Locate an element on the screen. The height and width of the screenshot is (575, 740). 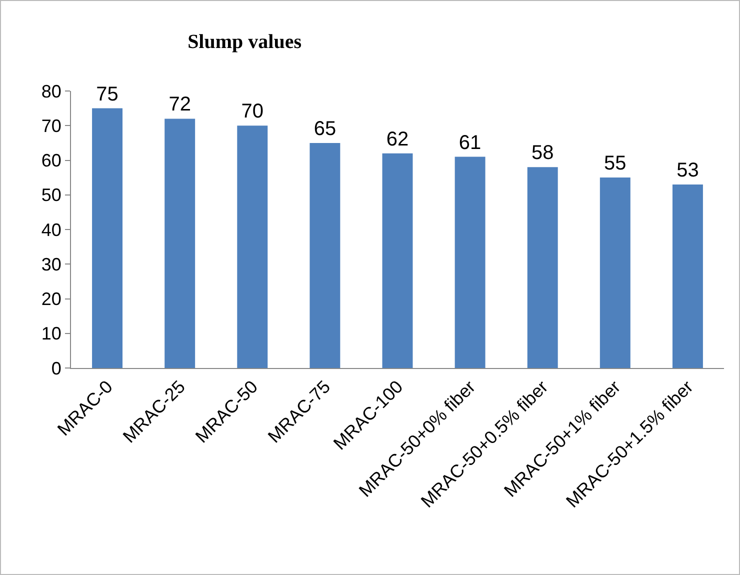
y-tick-label: 20 is located at coordinates (51, 299).